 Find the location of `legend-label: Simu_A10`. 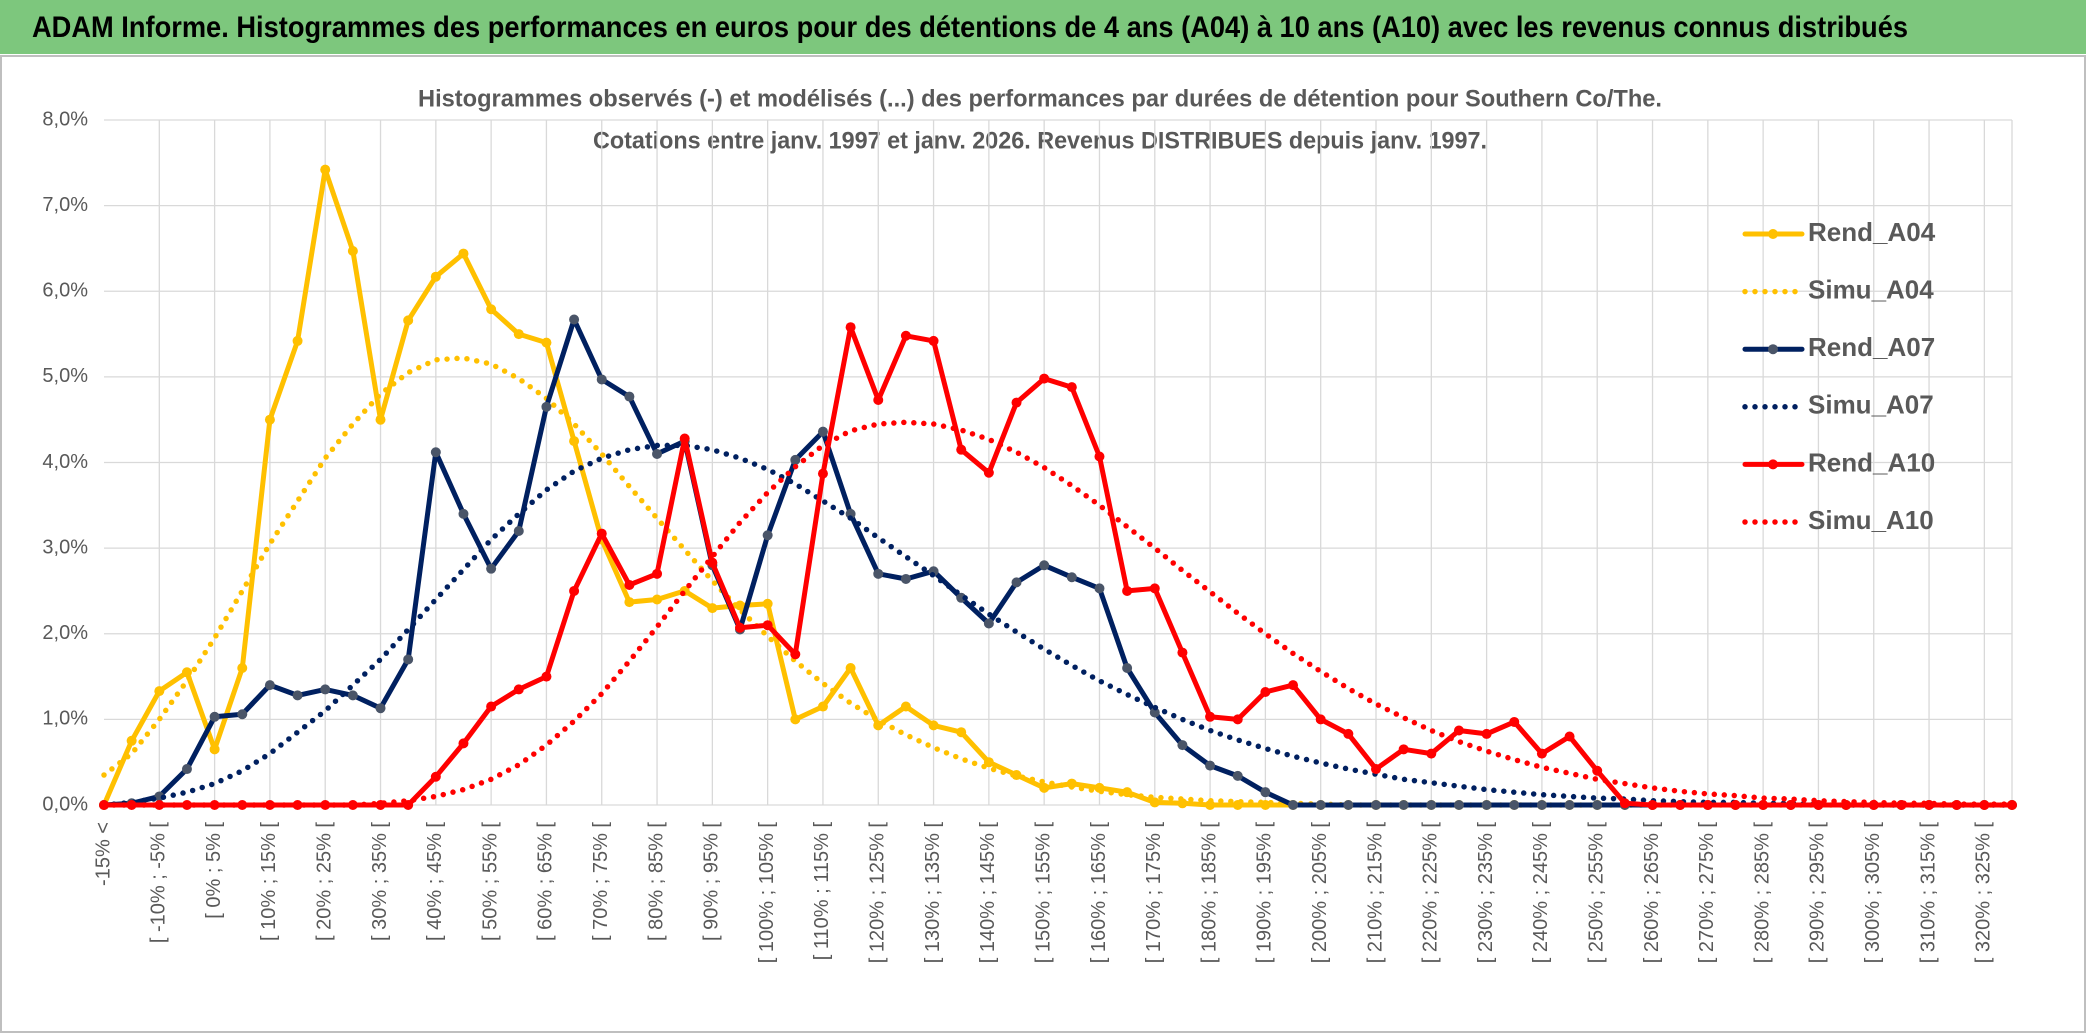

legend-label: Simu_A10 is located at coordinates (1871, 520).